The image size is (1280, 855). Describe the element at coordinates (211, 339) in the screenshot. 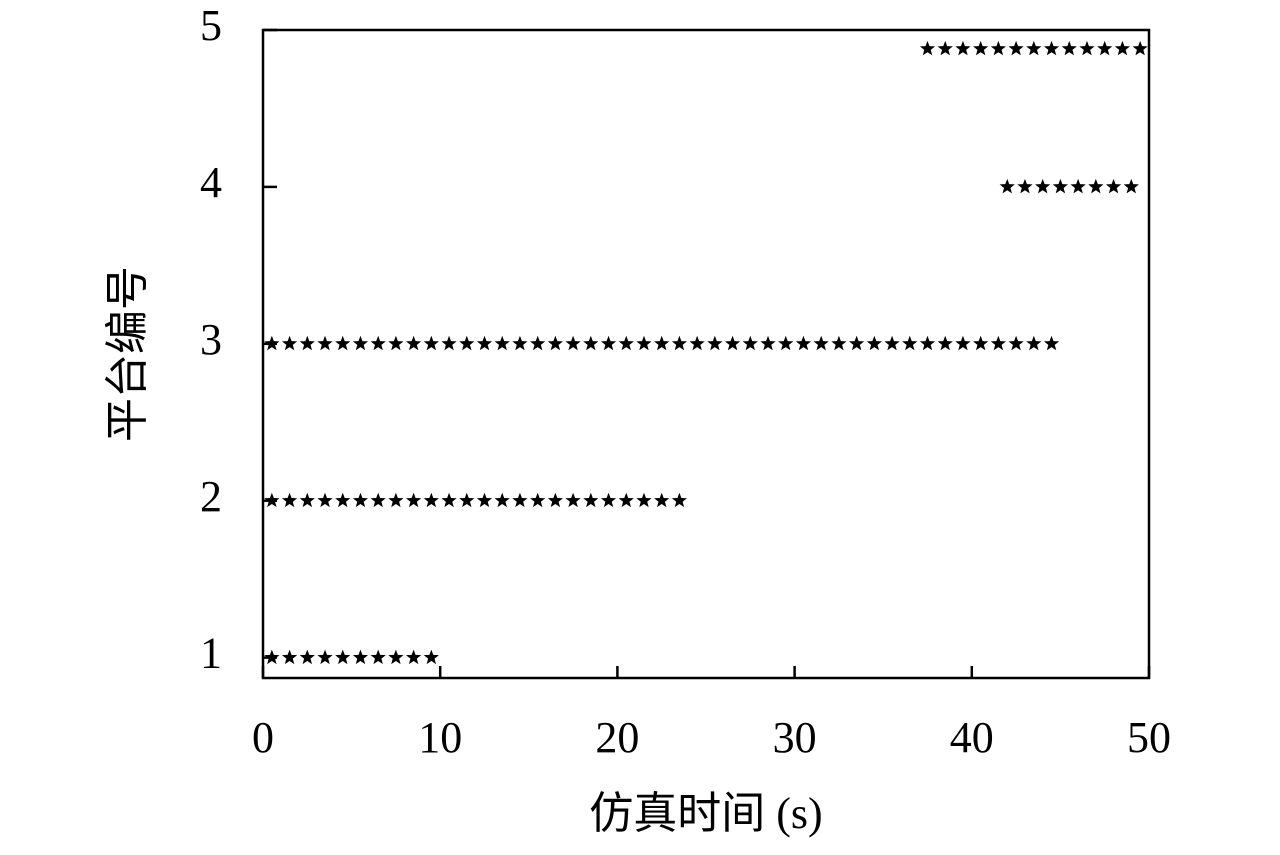

I see `y-tick-label: 3` at that location.